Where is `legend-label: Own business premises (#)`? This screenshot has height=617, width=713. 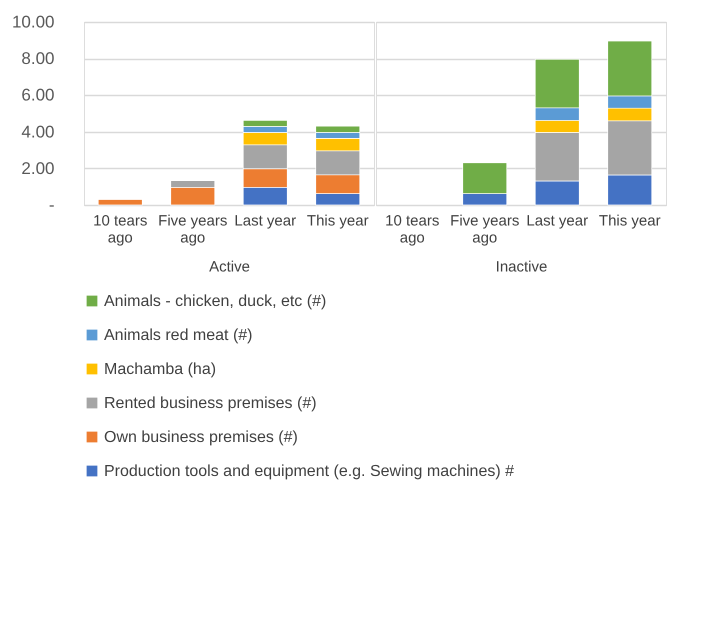 legend-label: Own business premises (#) is located at coordinates (201, 437).